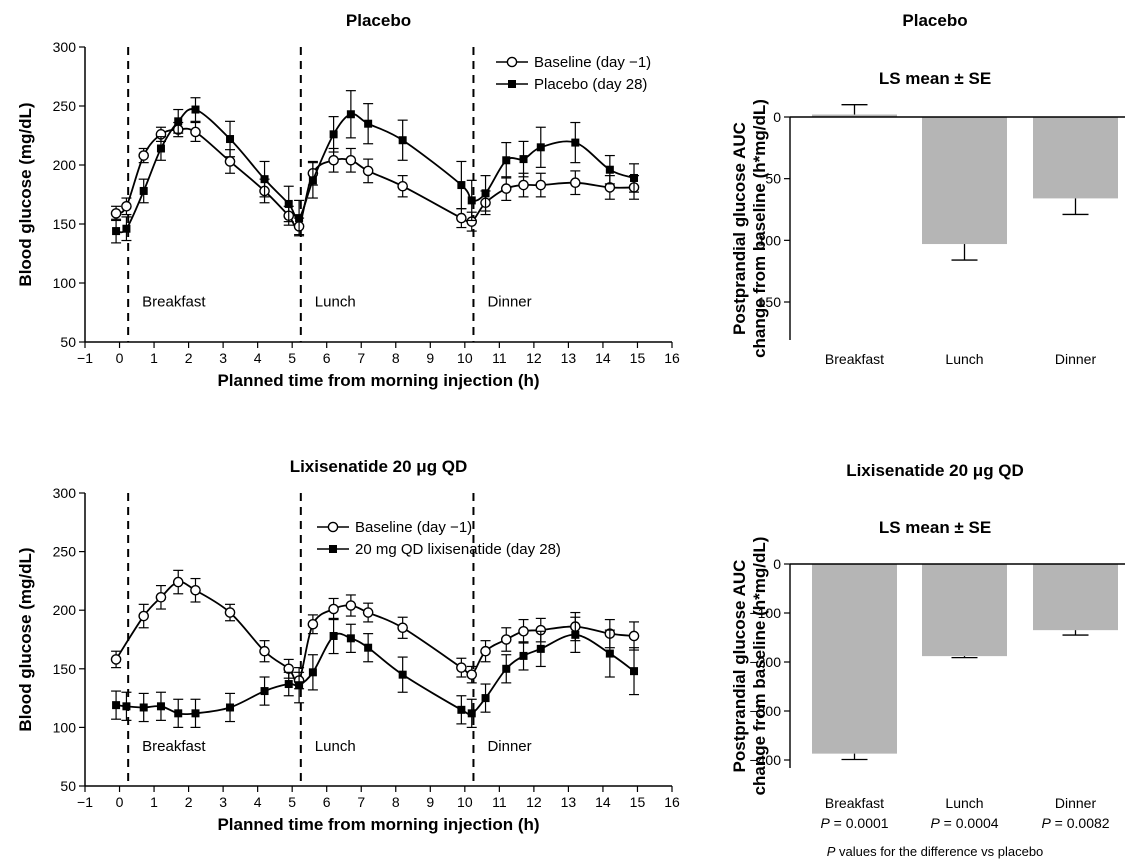 The image size is (1125, 865). I want to click on x-tick-label: 4, so click(258, 358).